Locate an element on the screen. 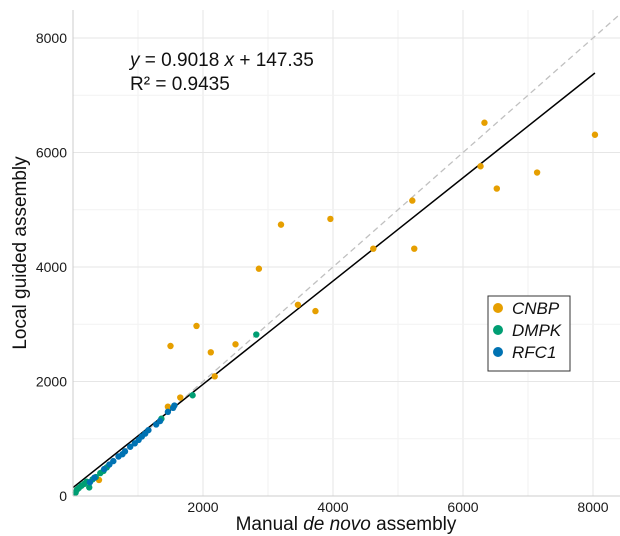 This screenshot has width=620, height=536. equation-coefficient: = 0.9018 is located at coordinates (182, 60).